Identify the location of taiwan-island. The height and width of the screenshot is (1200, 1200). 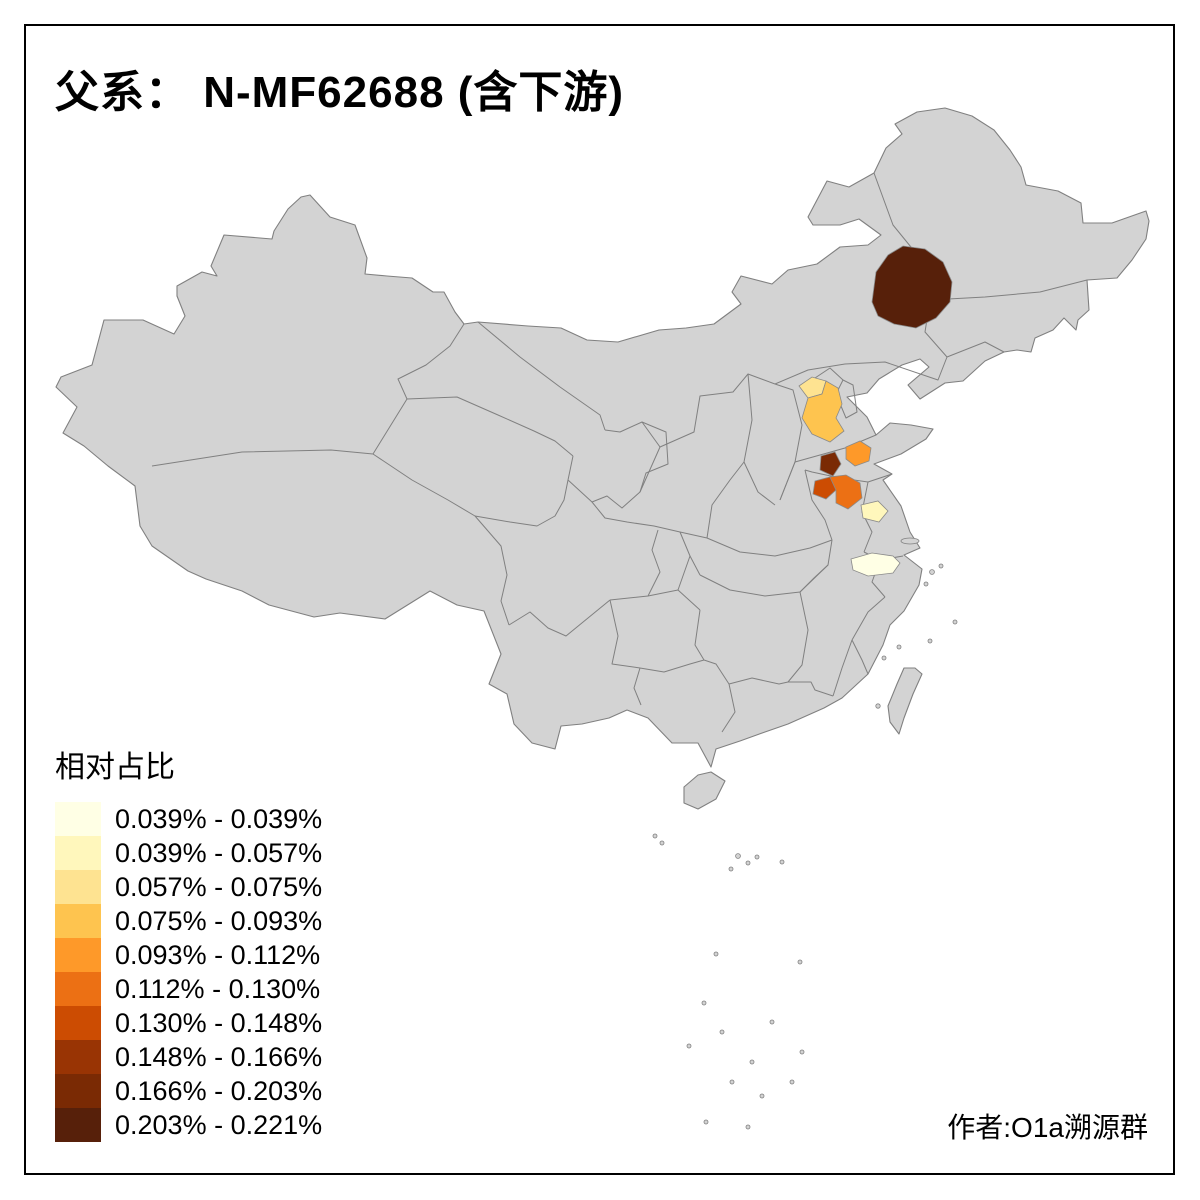
(905, 701).